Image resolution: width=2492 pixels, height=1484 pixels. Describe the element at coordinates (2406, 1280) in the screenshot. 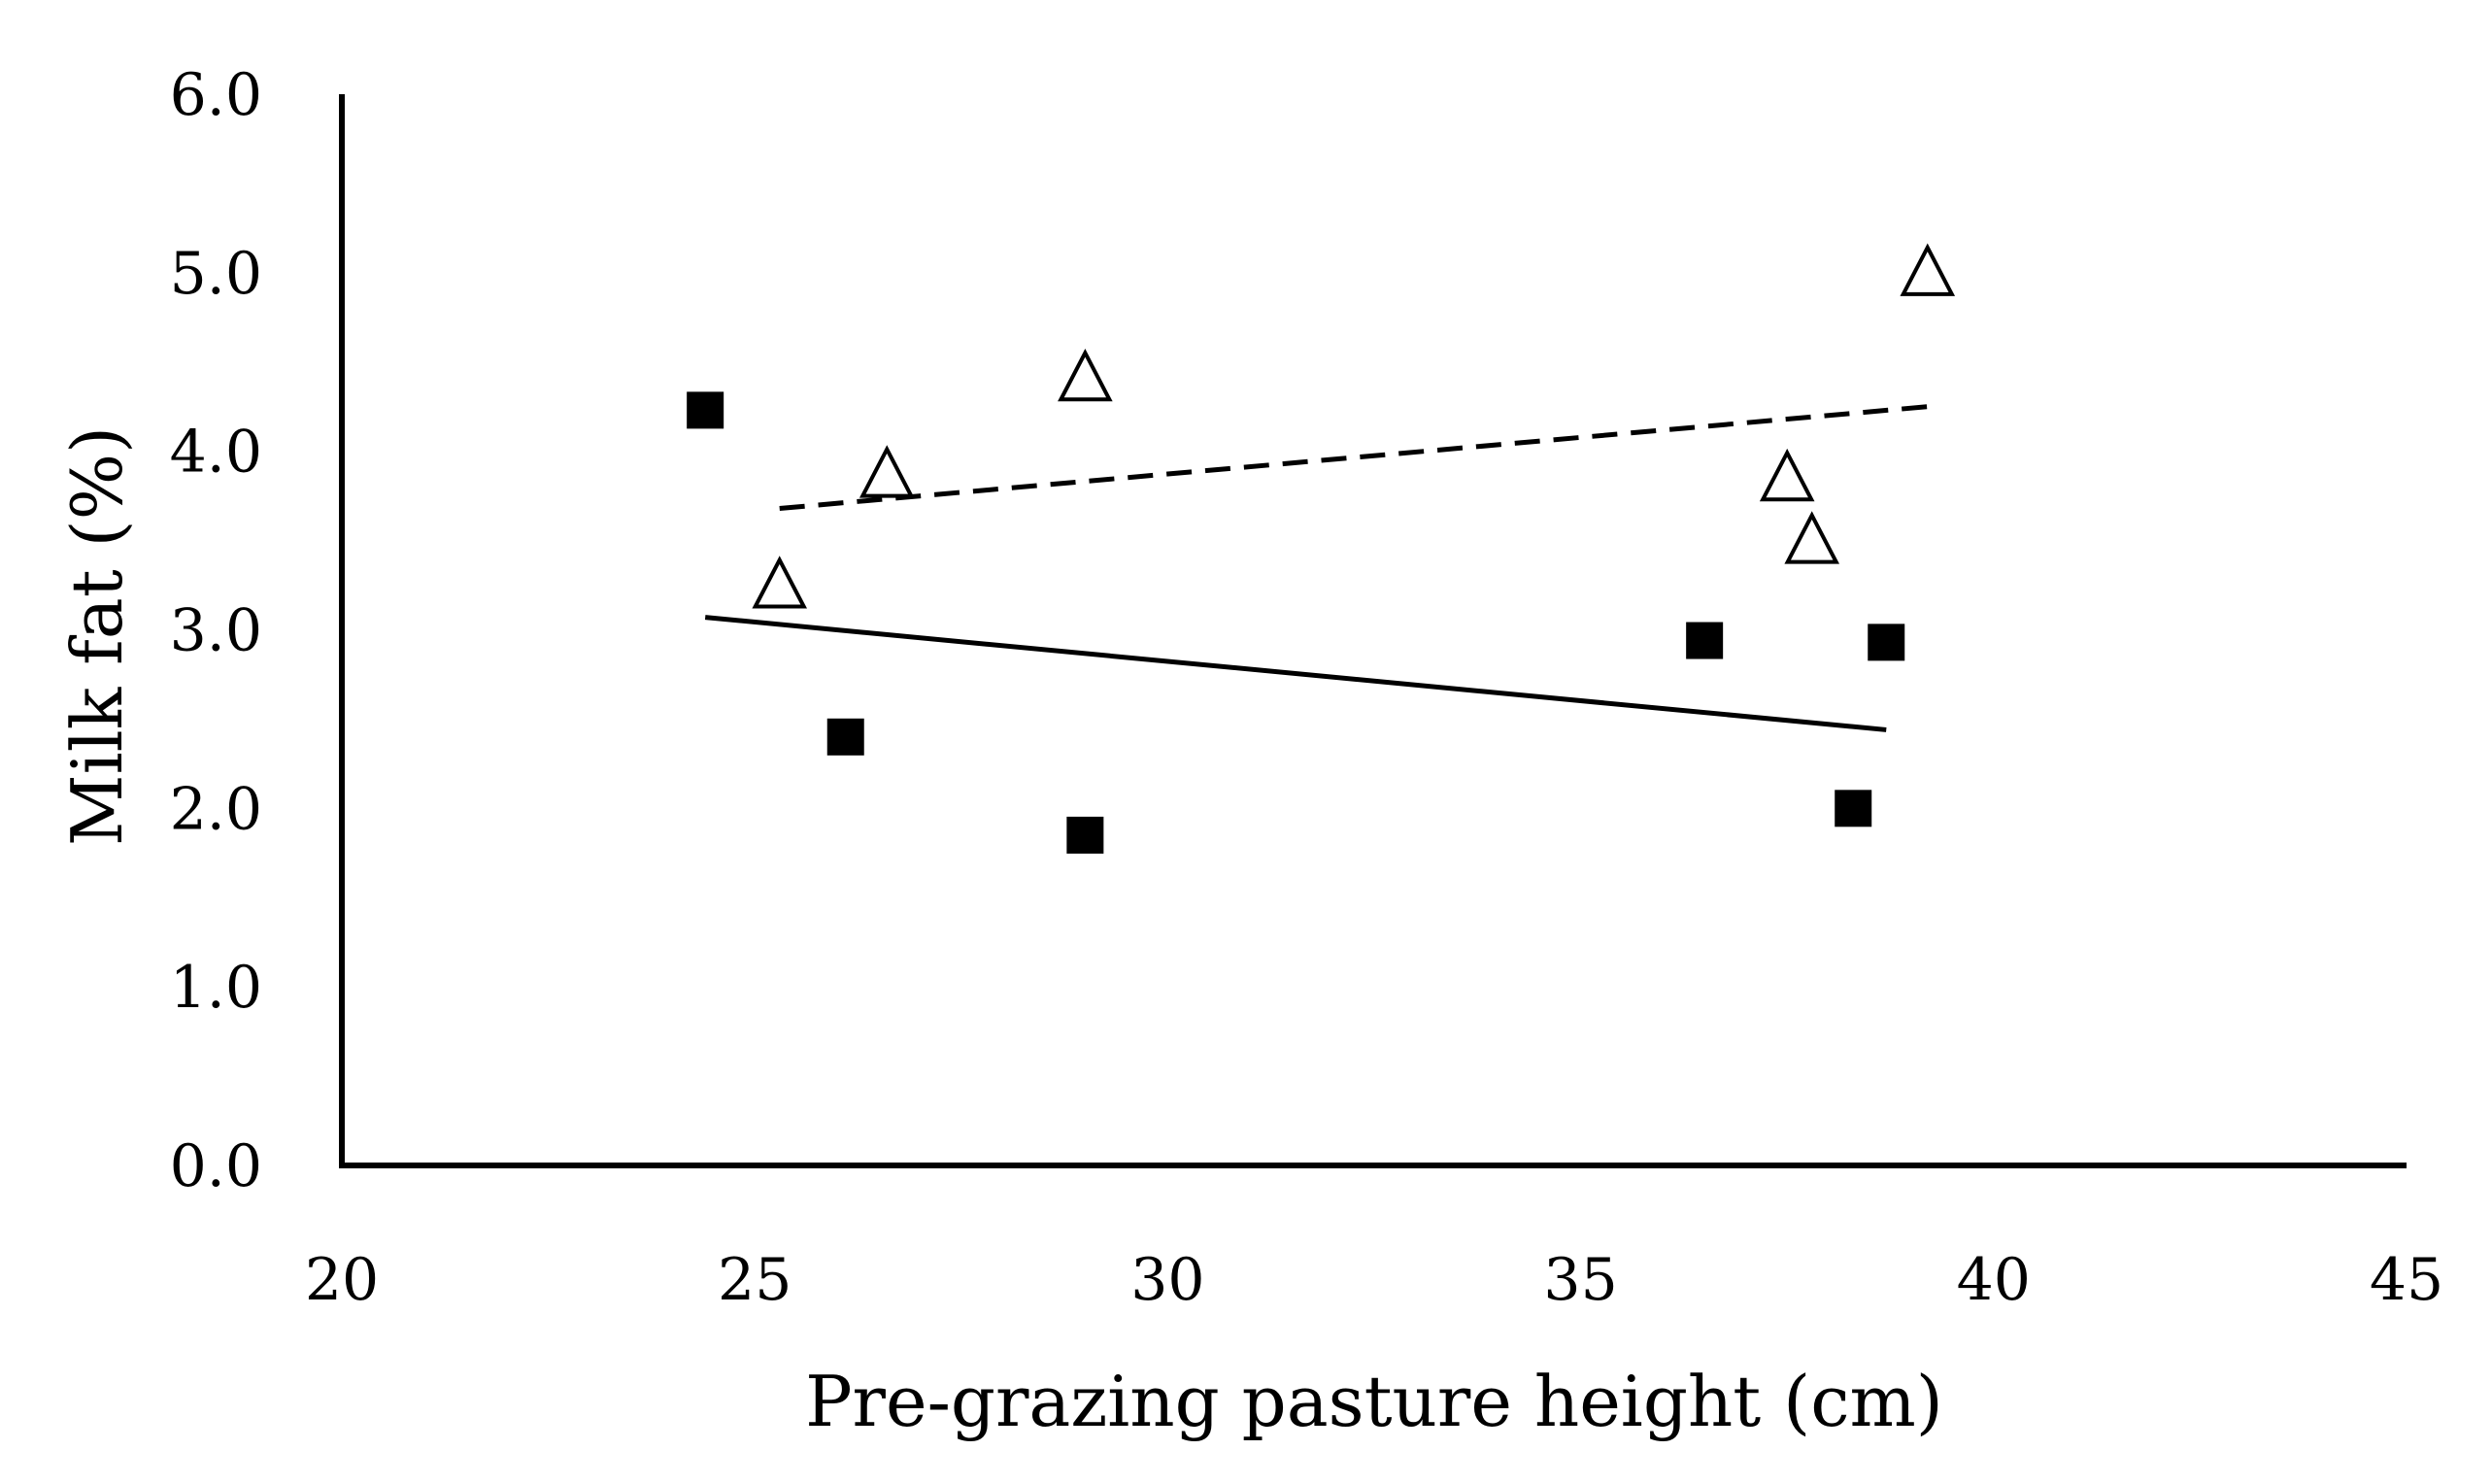

I see `x-tick-label: 45` at that location.